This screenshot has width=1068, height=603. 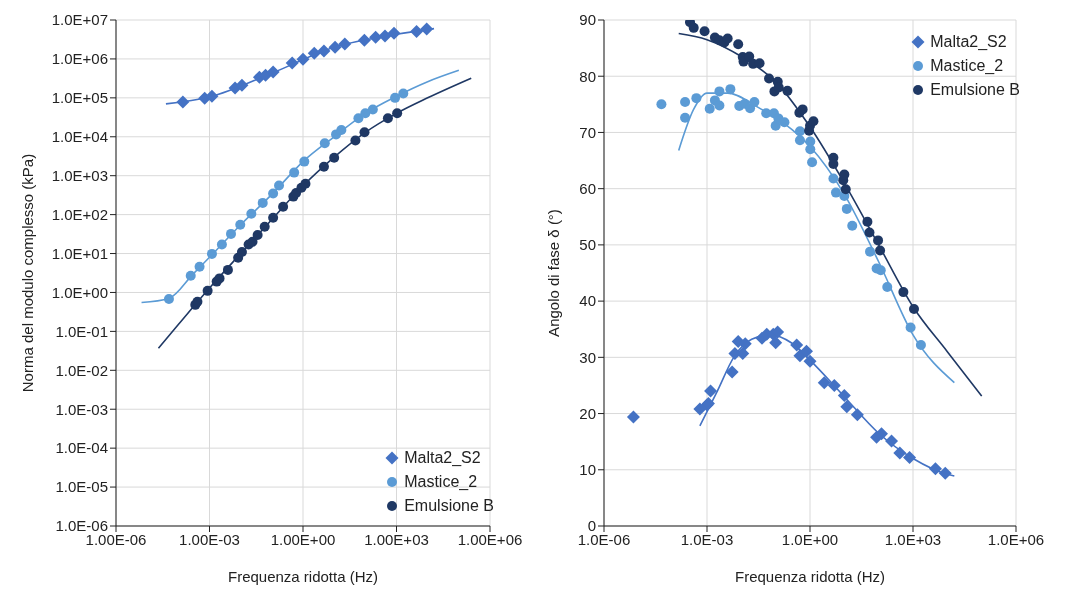 I want to click on y-tick-label: 1.0E-01, so click(x=81, y=331).